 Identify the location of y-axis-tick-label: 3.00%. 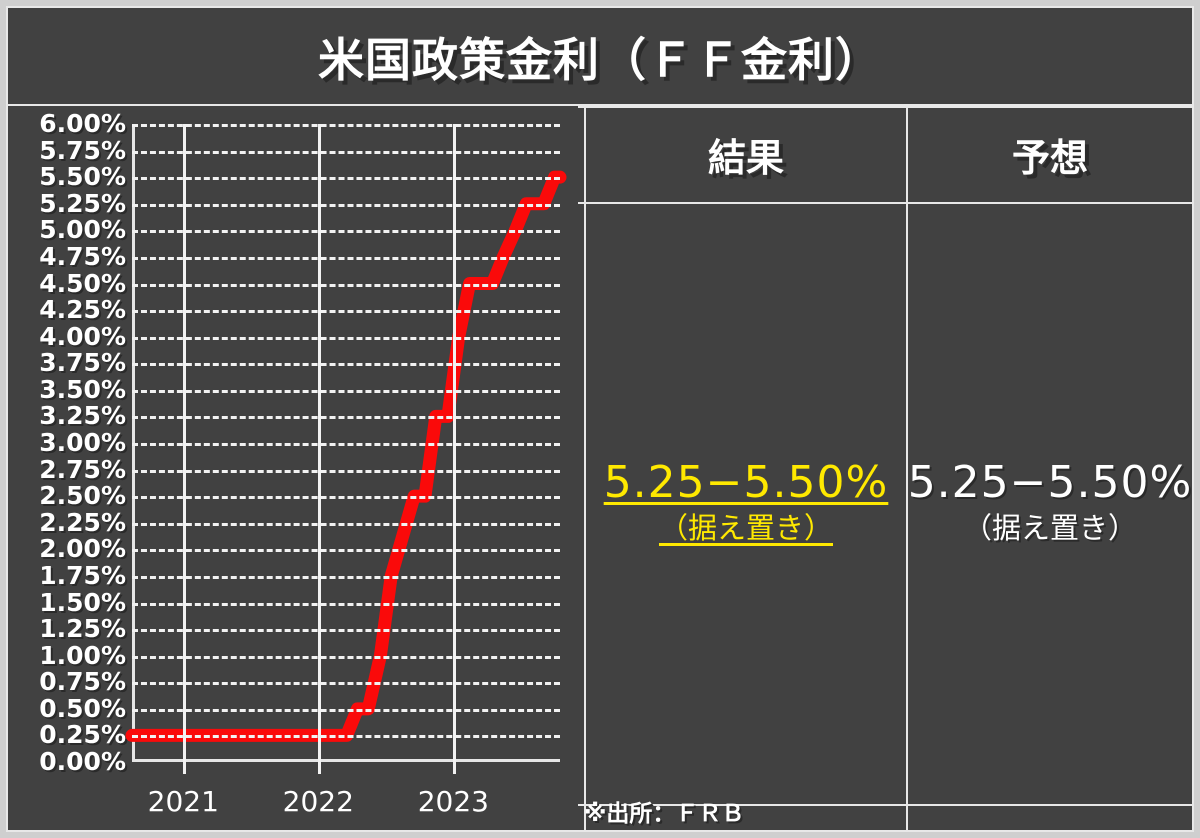
(82, 442).